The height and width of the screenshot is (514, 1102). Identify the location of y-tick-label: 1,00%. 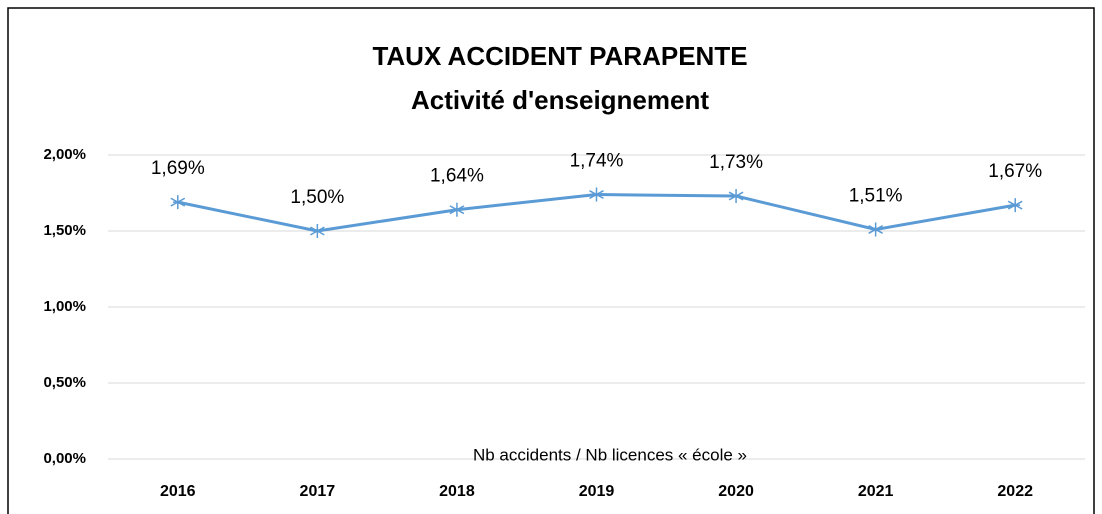
(64, 306).